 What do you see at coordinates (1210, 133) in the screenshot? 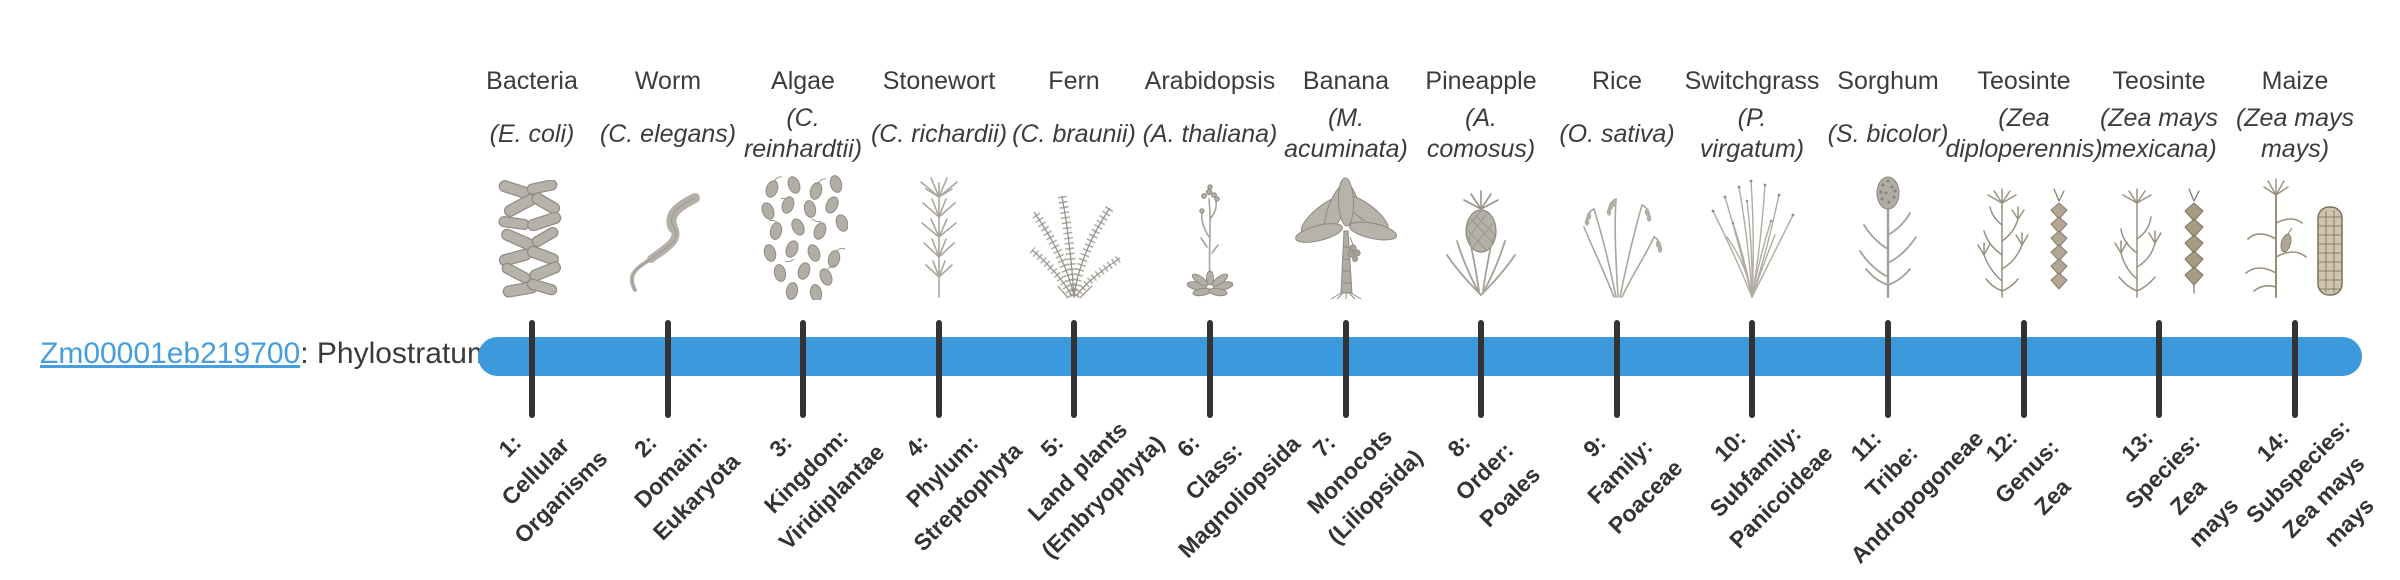
I see `organism-sci-name: (A. thaliana)` at bounding box center [1210, 133].